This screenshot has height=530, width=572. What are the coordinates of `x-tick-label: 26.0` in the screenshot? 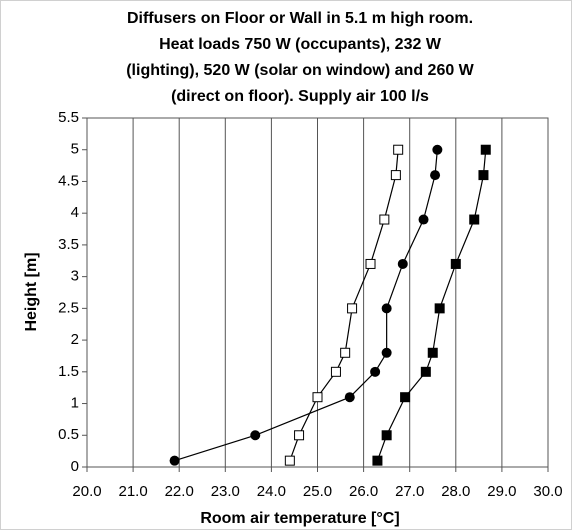 It's located at (363, 491).